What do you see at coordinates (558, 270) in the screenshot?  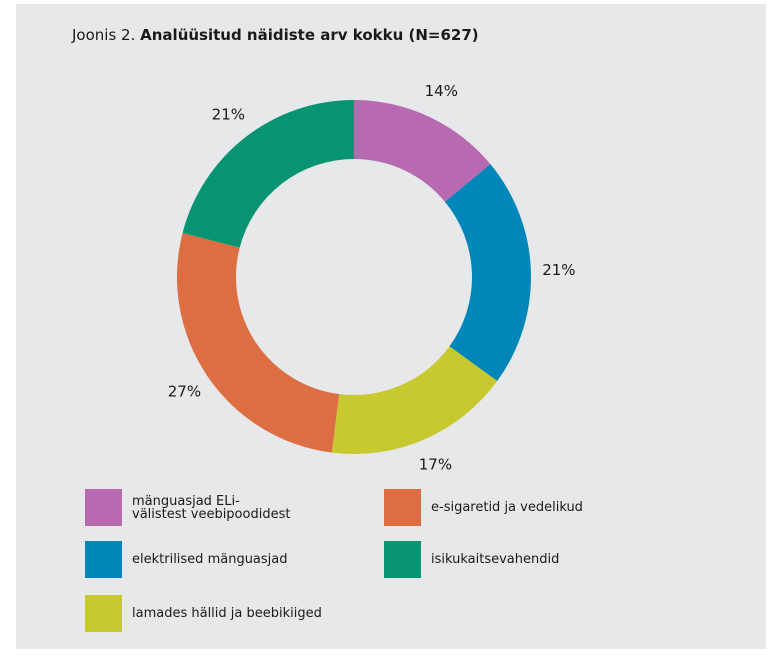 I see `slice-label-elektrilised-m-nguasjad: 21%` at bounding box center [558, 270].